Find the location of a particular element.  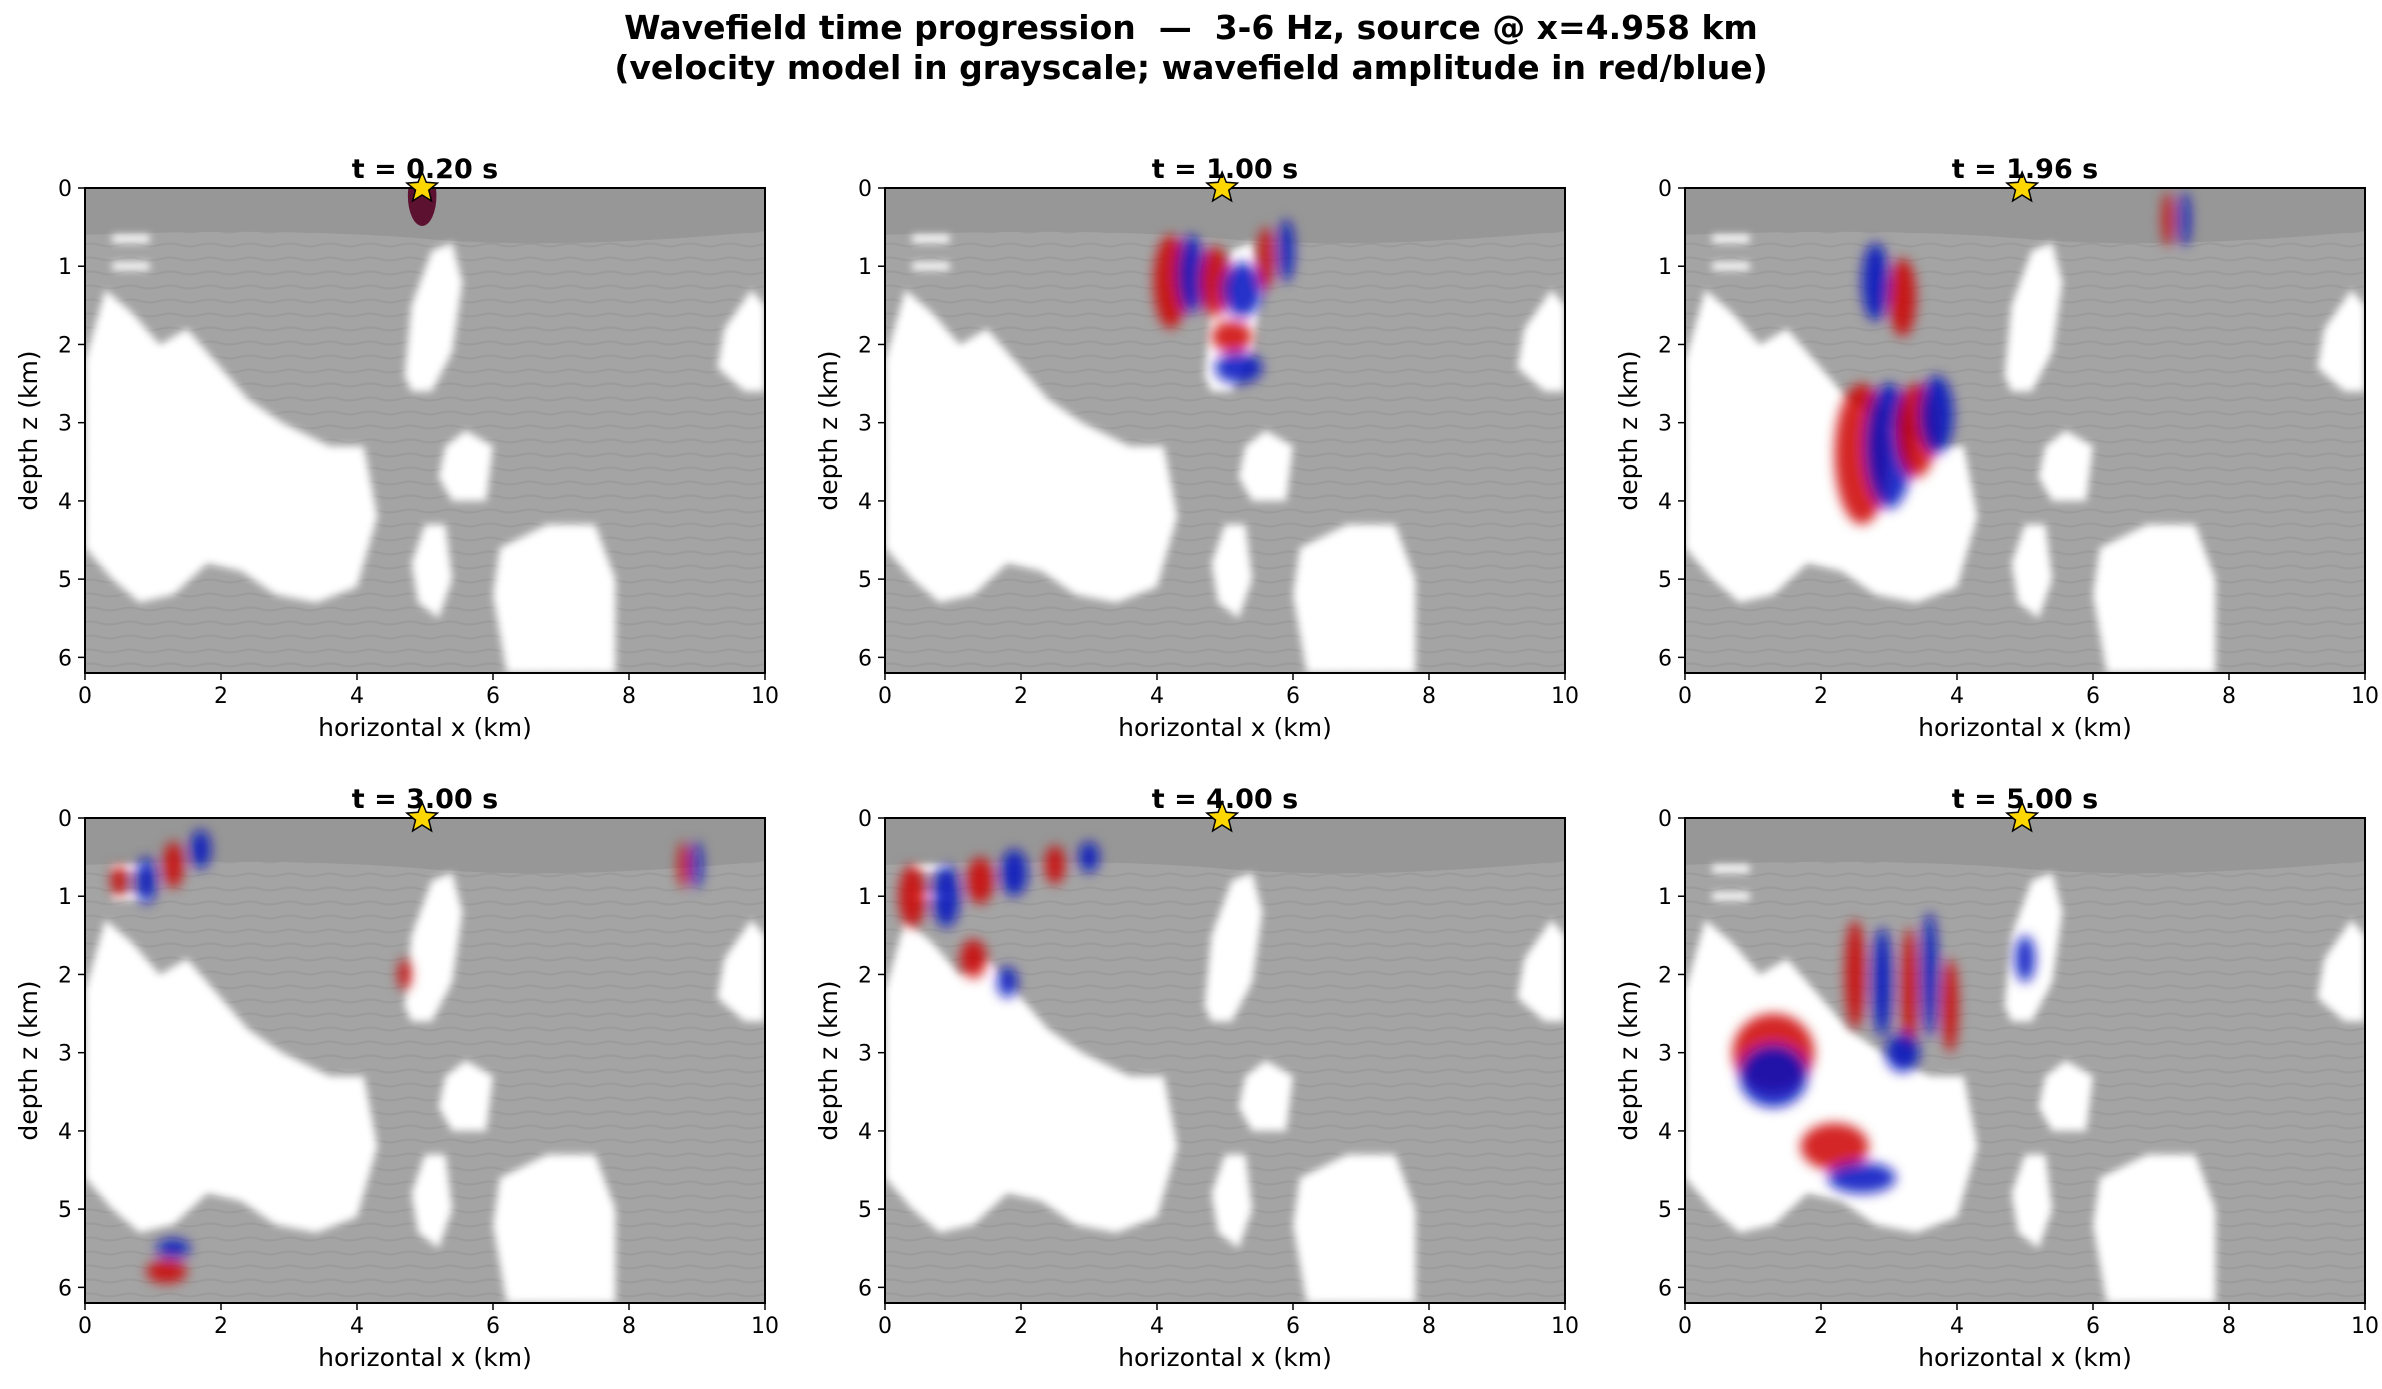

panel-title: t = 0.20 s is located at coordinates (425, 169).